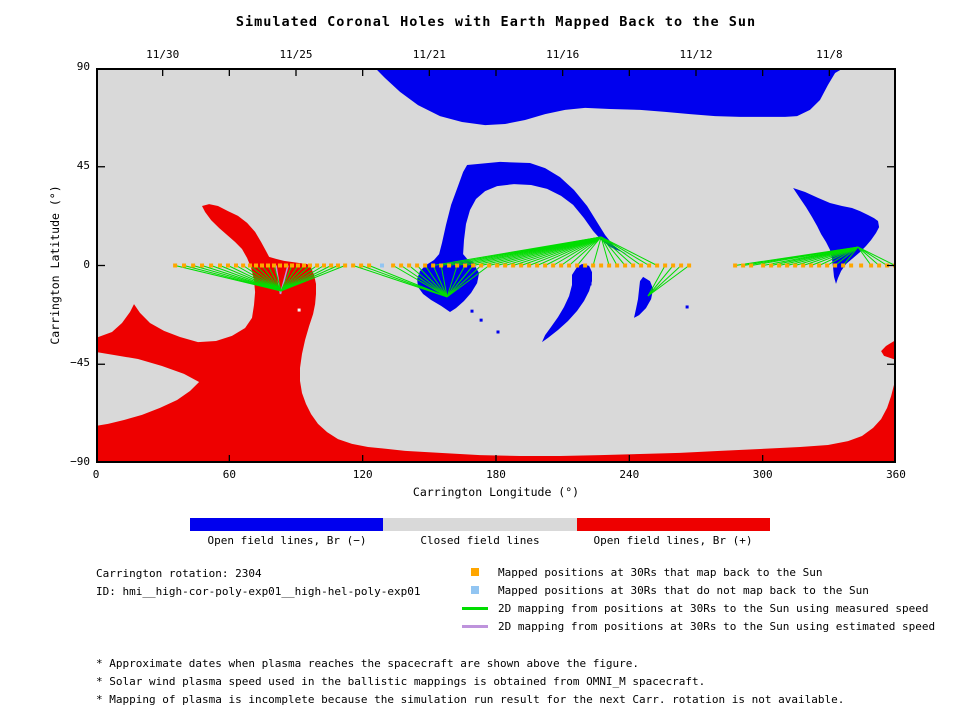  I want to click on x-tick-label: 60, so click(229, 474).